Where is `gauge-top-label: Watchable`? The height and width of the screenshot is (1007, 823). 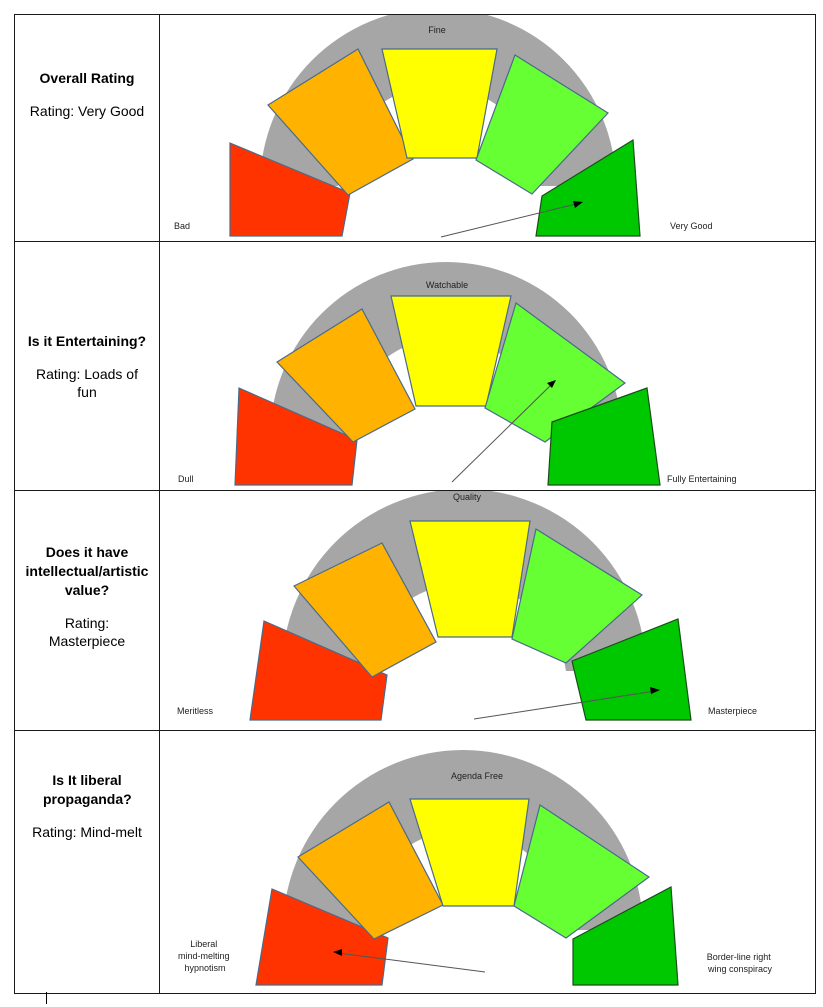 gauge-top-label: Watchable is located at coordinates (447, 285).